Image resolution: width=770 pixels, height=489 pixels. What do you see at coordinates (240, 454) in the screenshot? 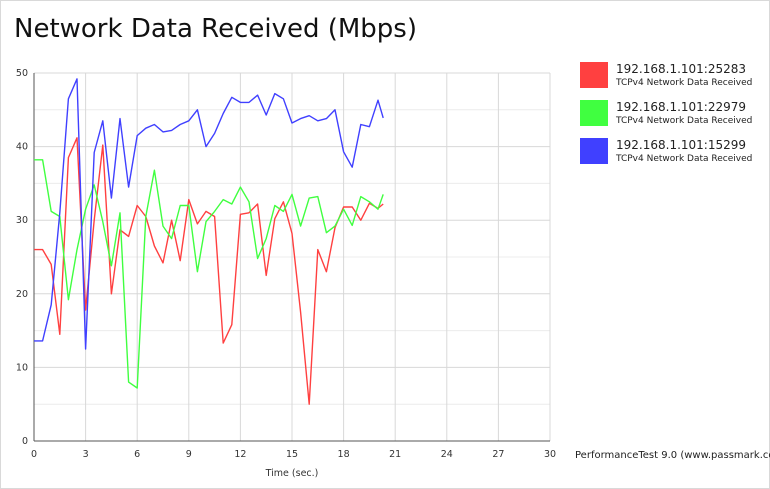
I see `x-tick-label: 12` at bounding box center [240, 454].